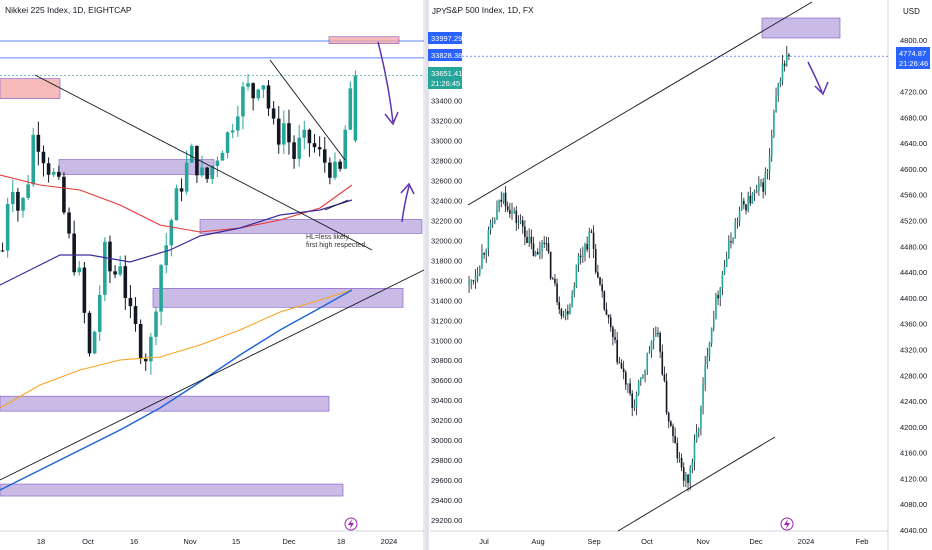  What do you see at coordinates (787, 524) in the screenshot?
I see `lightning-icon-right` at bounding box center [787, 524].